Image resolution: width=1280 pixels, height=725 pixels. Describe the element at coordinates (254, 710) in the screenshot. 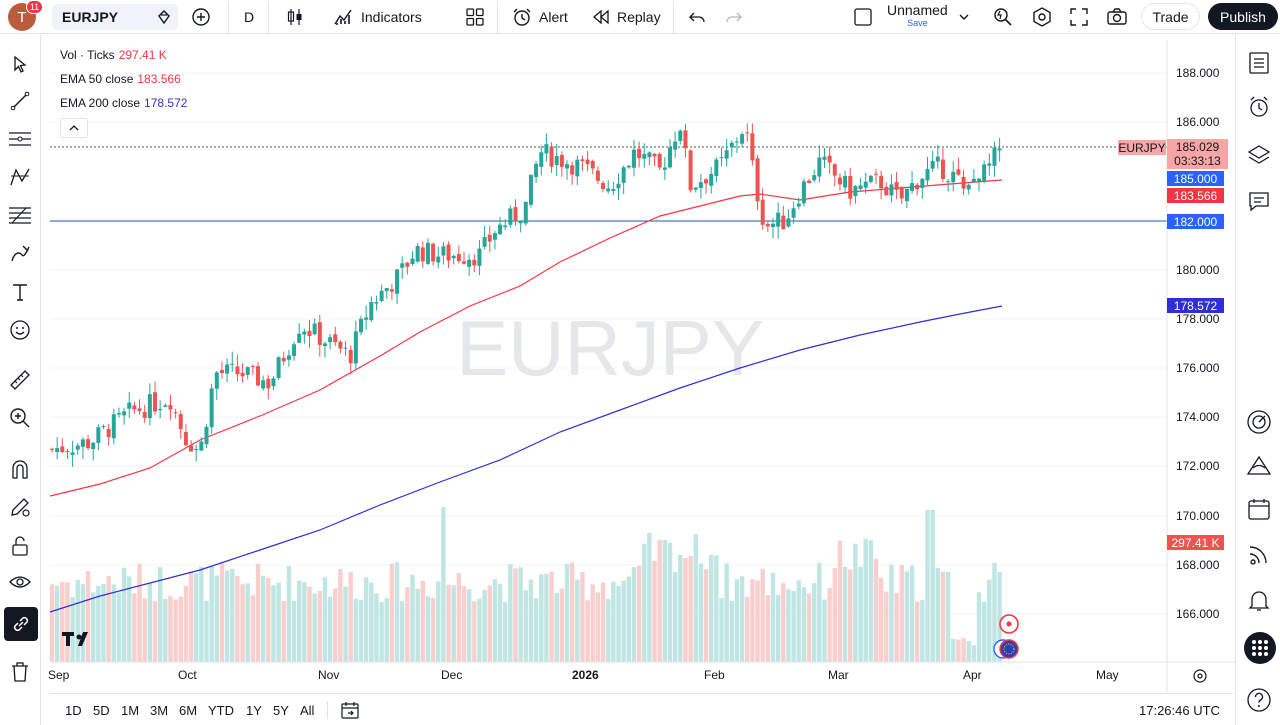

I see `range-1y-button: 1Y` at that location.